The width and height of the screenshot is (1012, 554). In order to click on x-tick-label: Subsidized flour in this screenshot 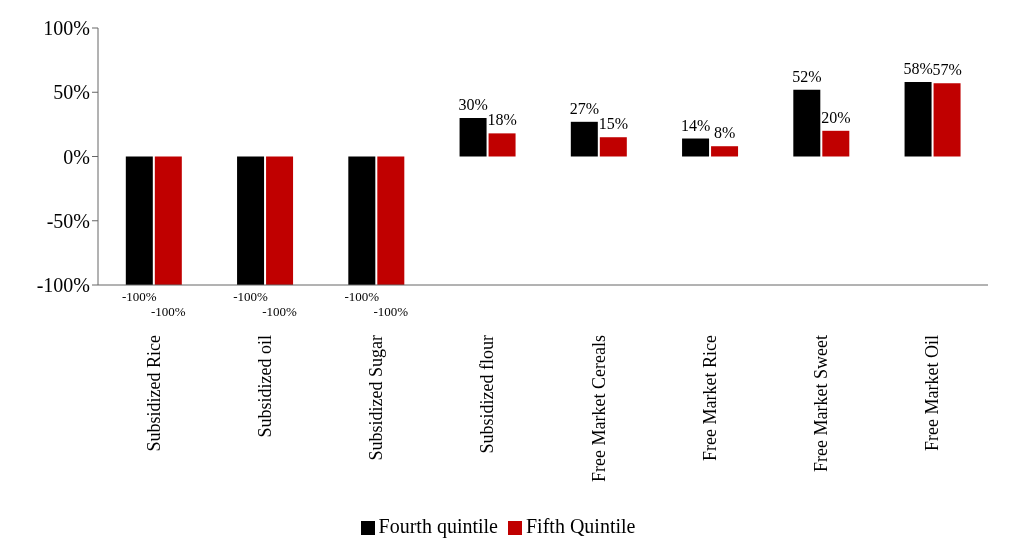, I will do `click(487, 394)`.